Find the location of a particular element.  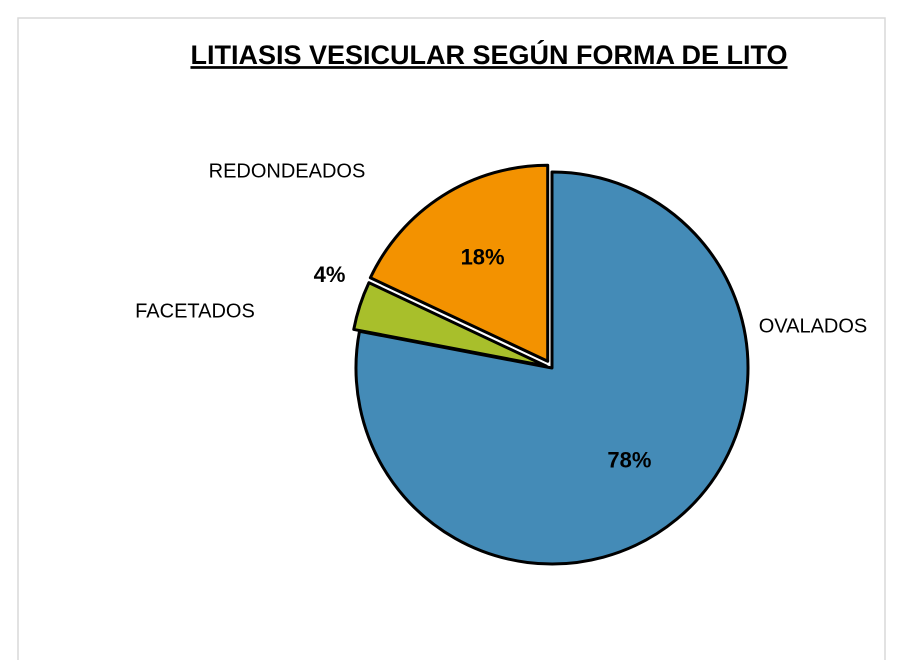

chart-title: LITIASIS VESICULAR SEGÚN FORMA DE LITO is located at coordinates (488, 54).